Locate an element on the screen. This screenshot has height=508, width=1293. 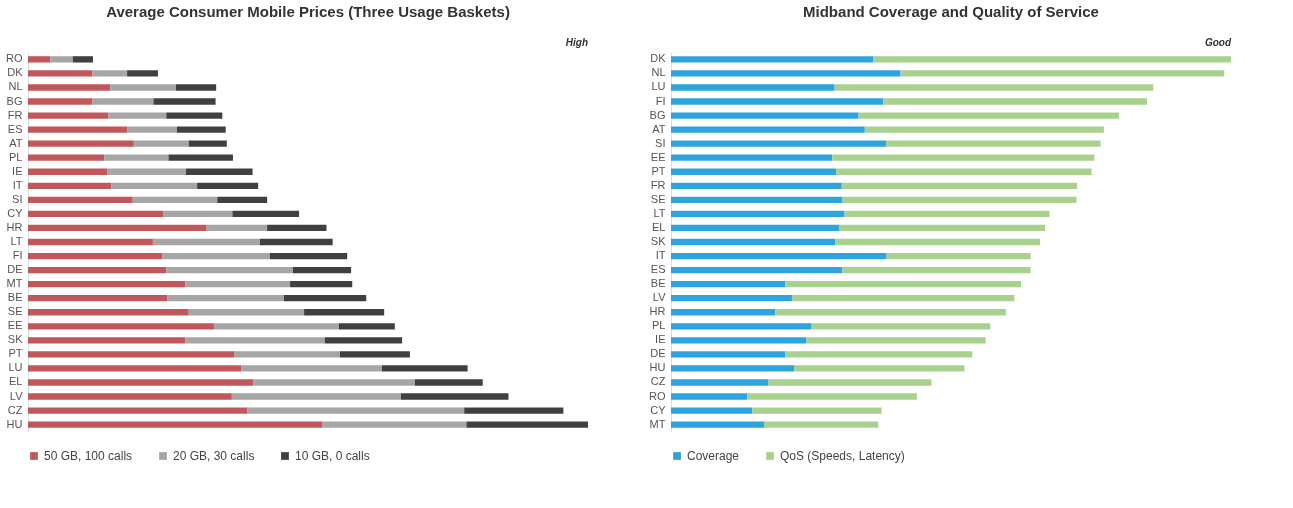
y-tick-label: DE is located at coordinates (658, 353).